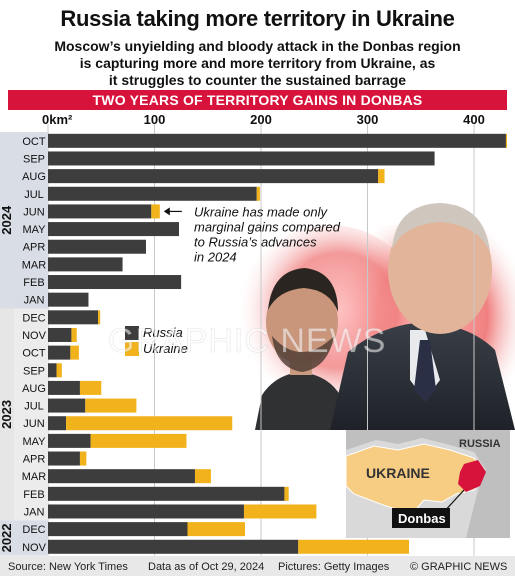 This screenshot has height=576, width=515. What do you see at coordinates (398, 473) in the screenshot?
I see `ukraine-label: UKRAINE` at bounding box center [398, 473].